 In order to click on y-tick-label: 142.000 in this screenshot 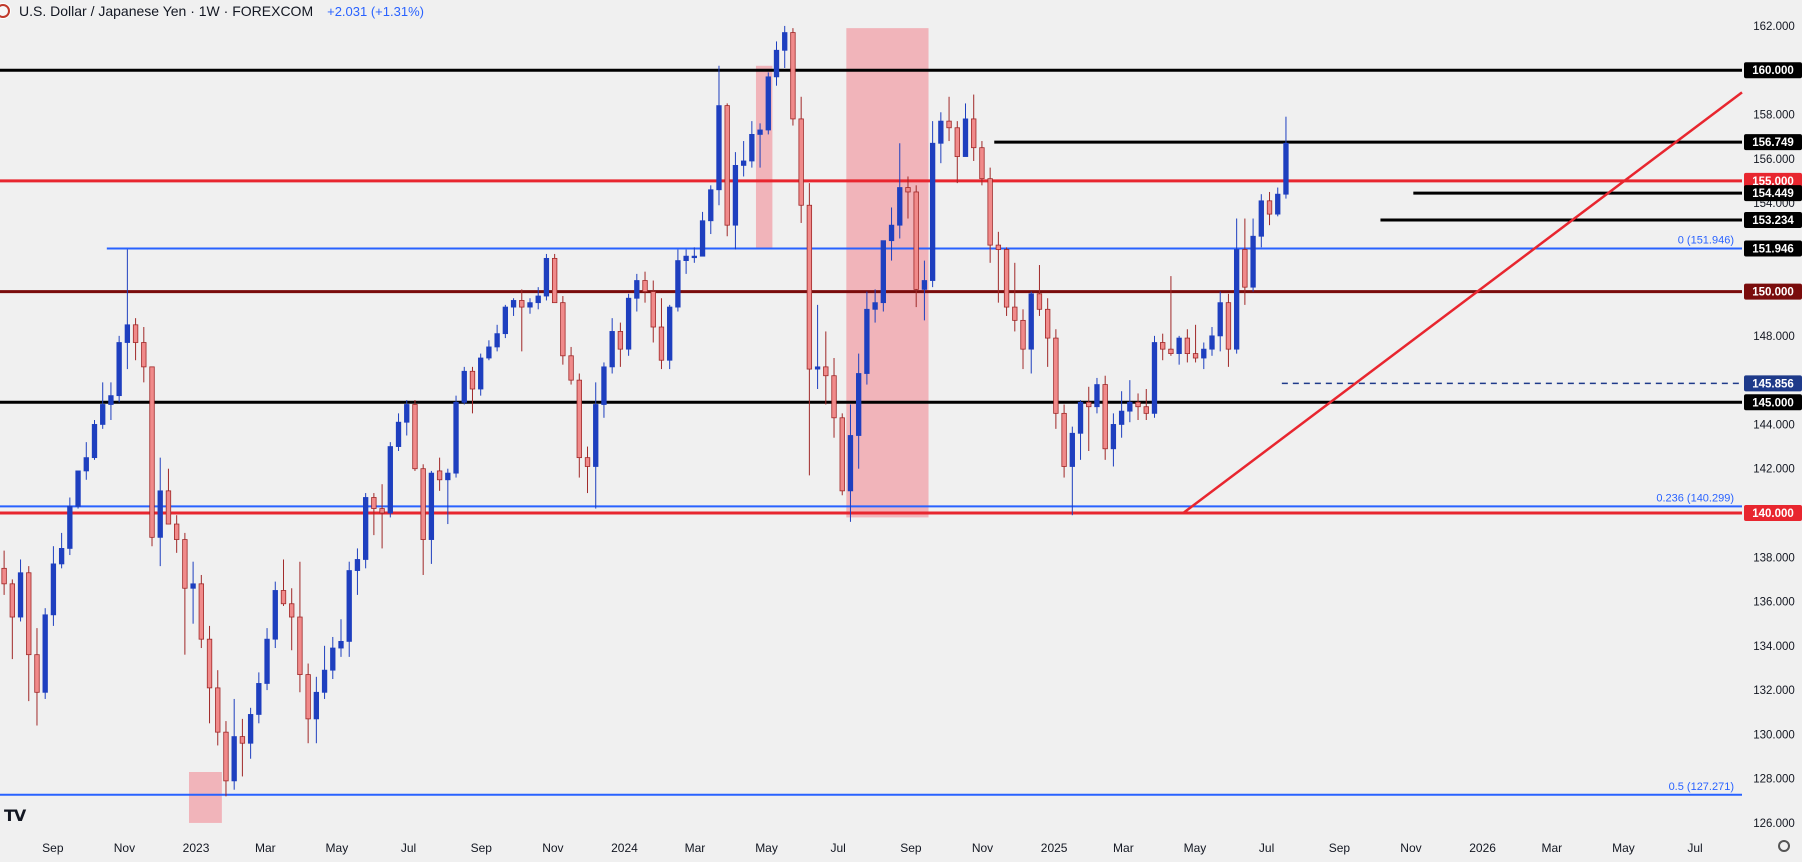, I will do `click(1774, 470)`.